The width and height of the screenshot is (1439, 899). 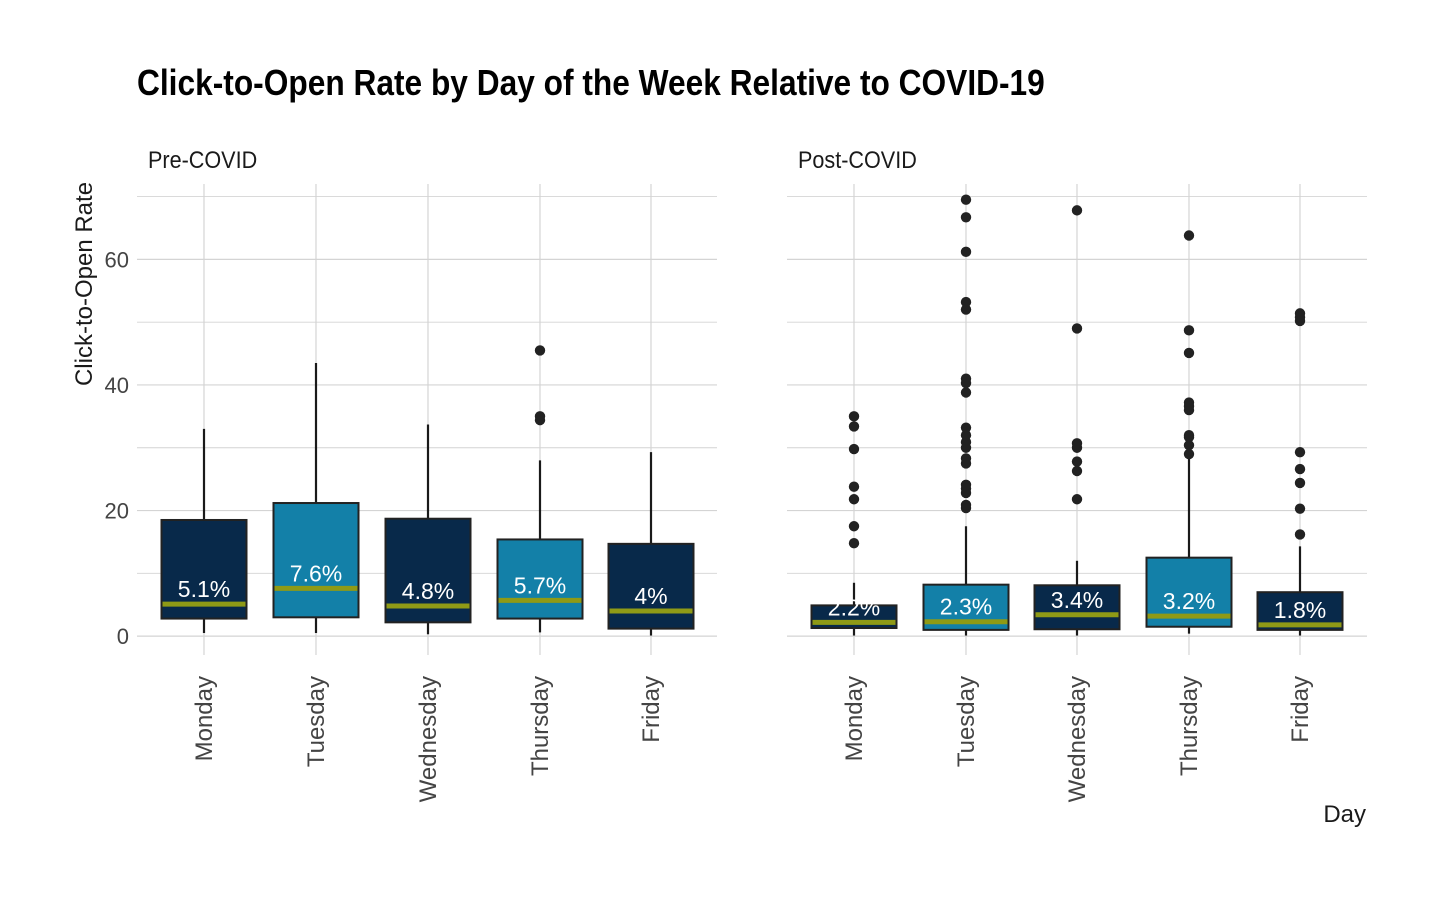 I want to click on median-label: 3.2%, so click(x=1189, y=601).